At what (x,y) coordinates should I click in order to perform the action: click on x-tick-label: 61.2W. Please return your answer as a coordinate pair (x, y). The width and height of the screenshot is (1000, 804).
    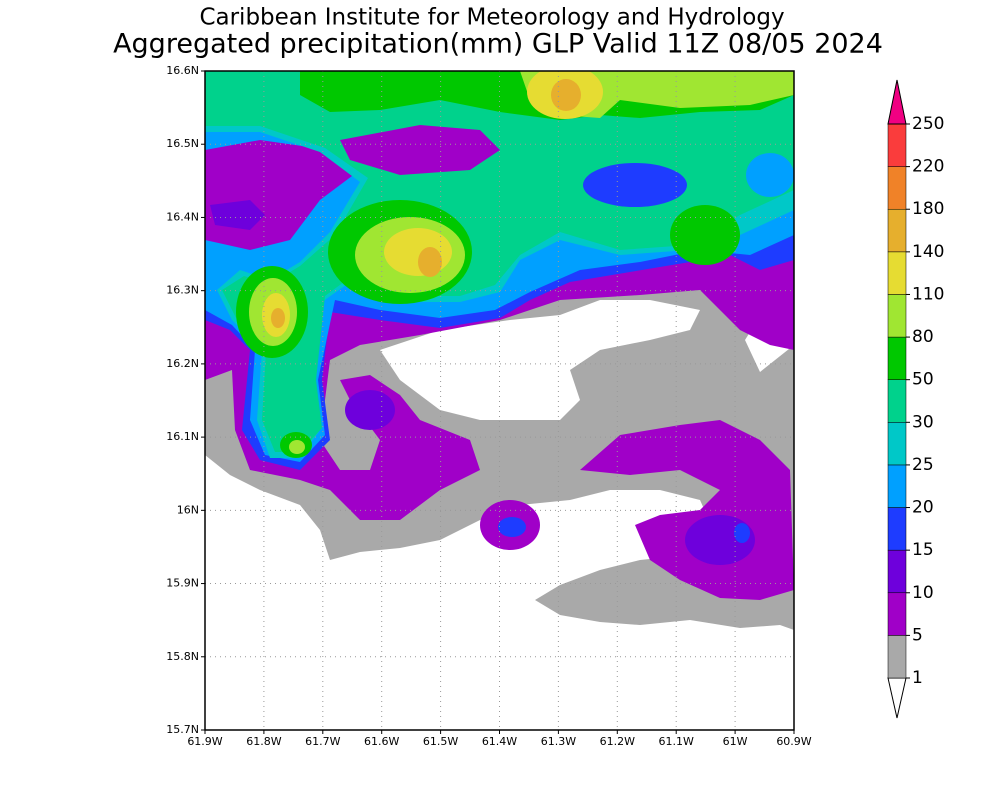
    Looking at the image, I should click on (617, 741).